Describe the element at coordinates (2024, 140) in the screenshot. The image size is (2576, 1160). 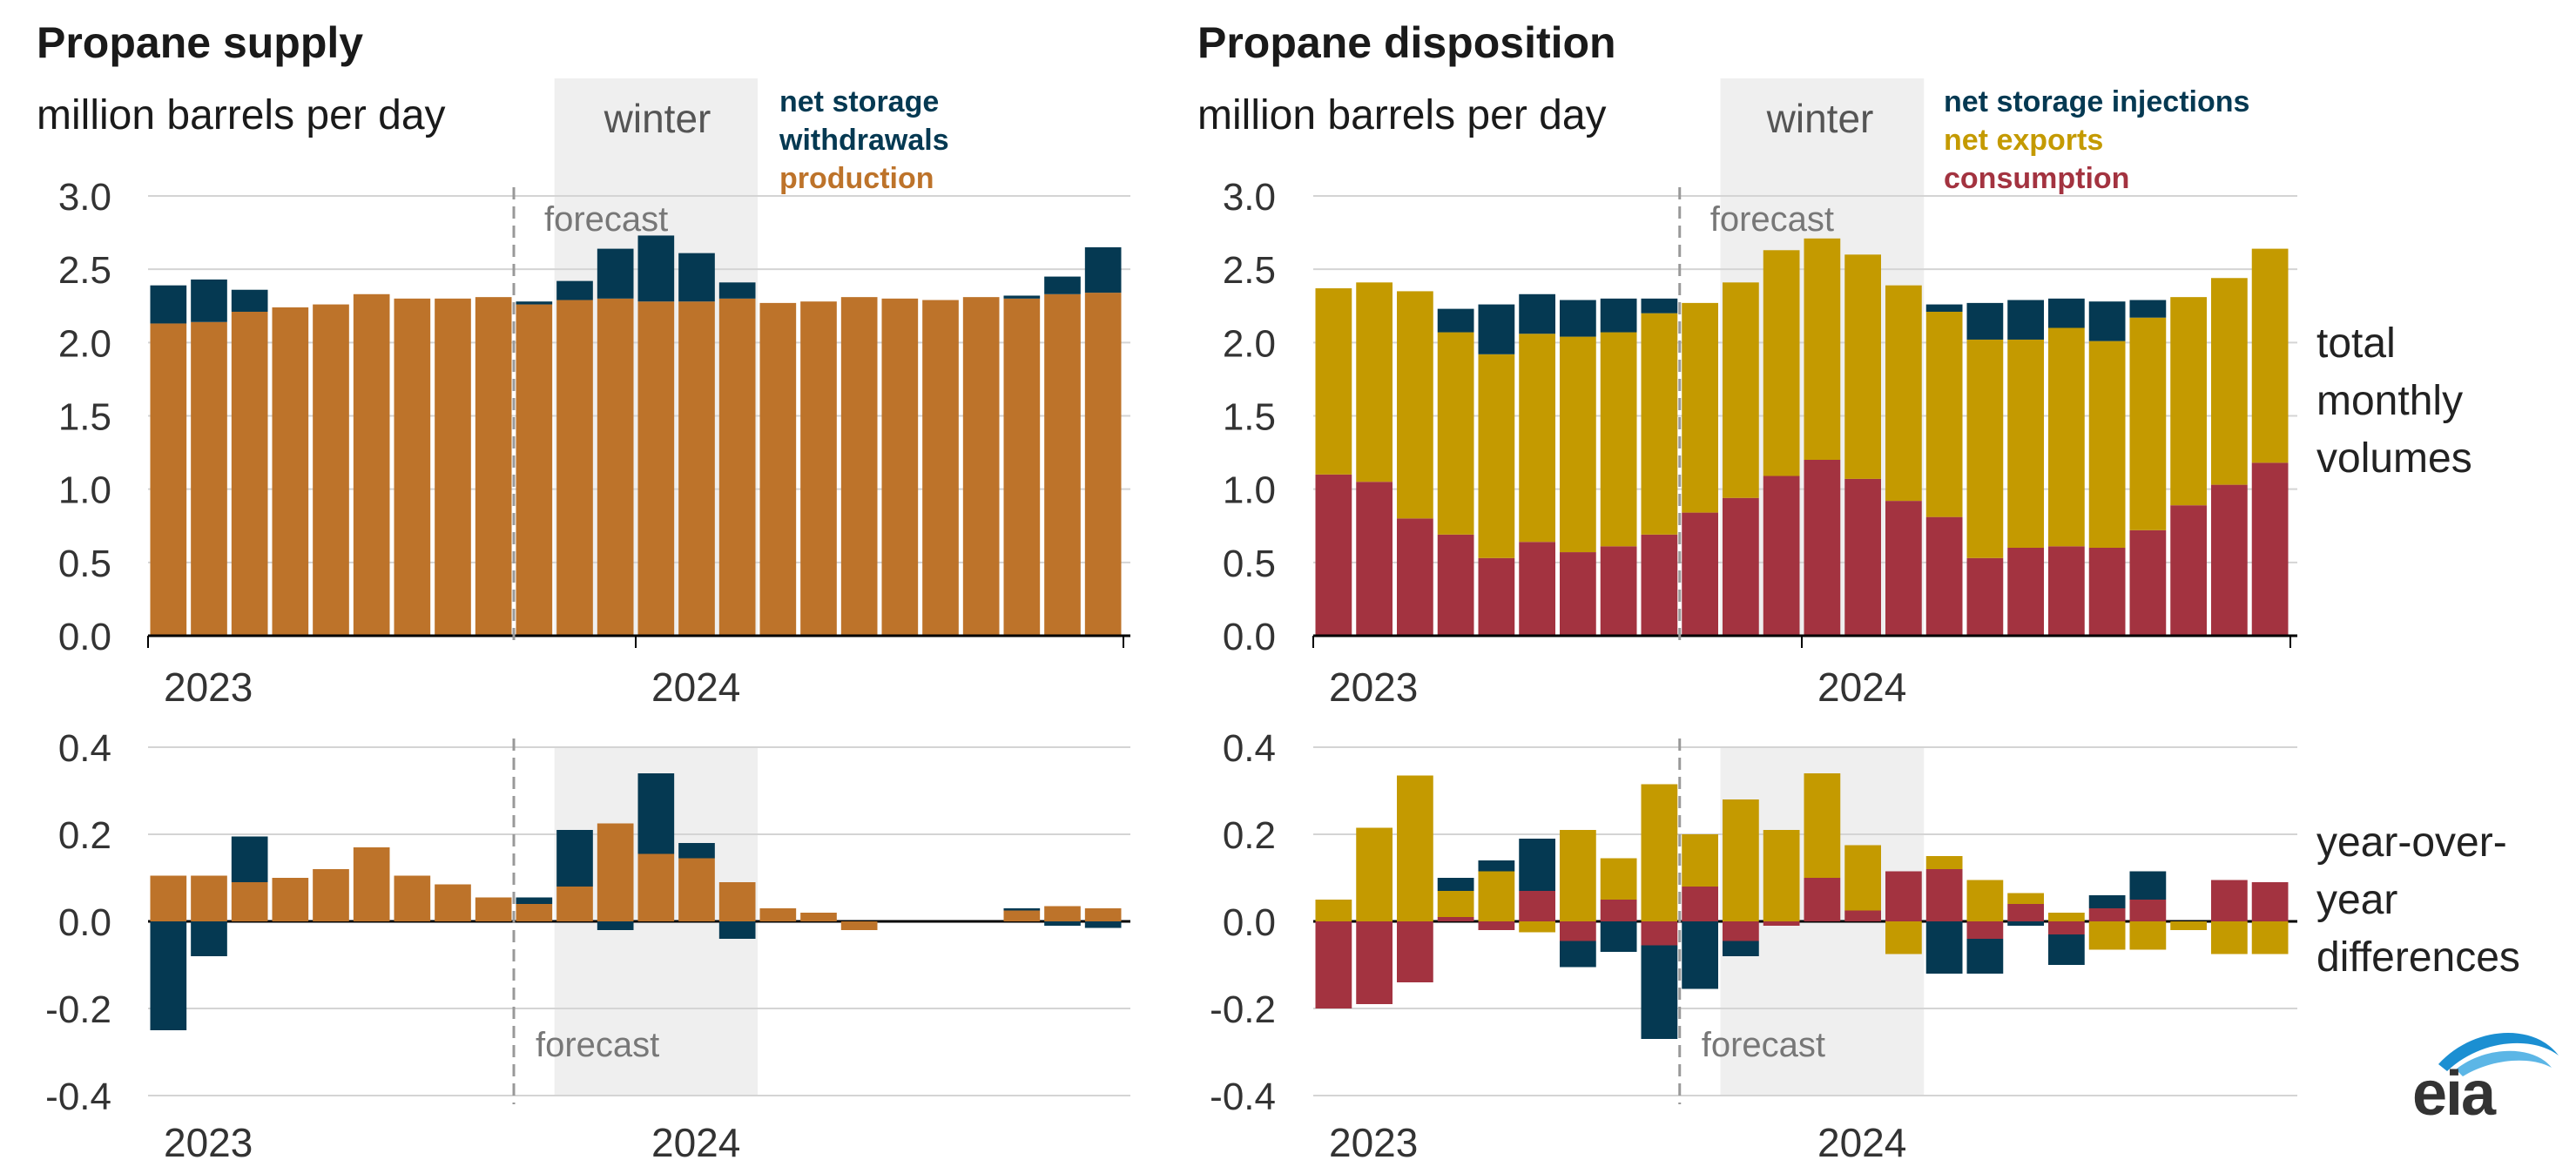
I see `legend-net-exports: net exports` at that location.